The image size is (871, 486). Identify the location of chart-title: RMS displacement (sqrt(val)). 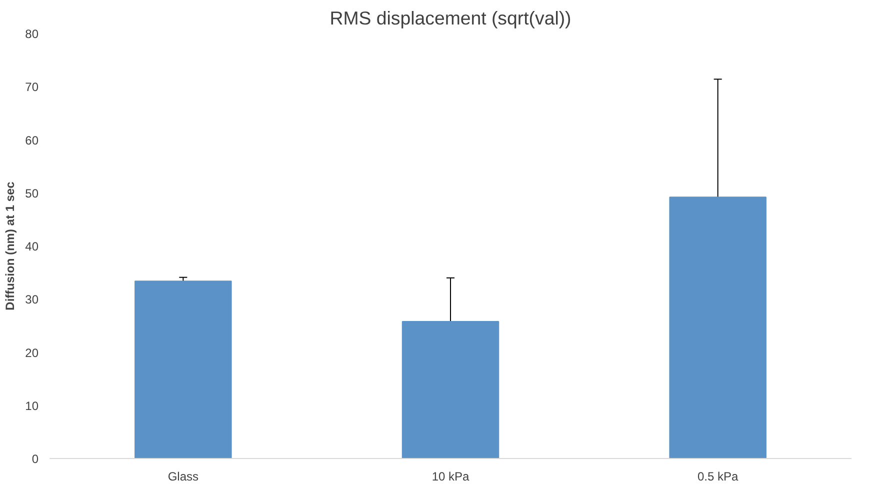
(451, 18).